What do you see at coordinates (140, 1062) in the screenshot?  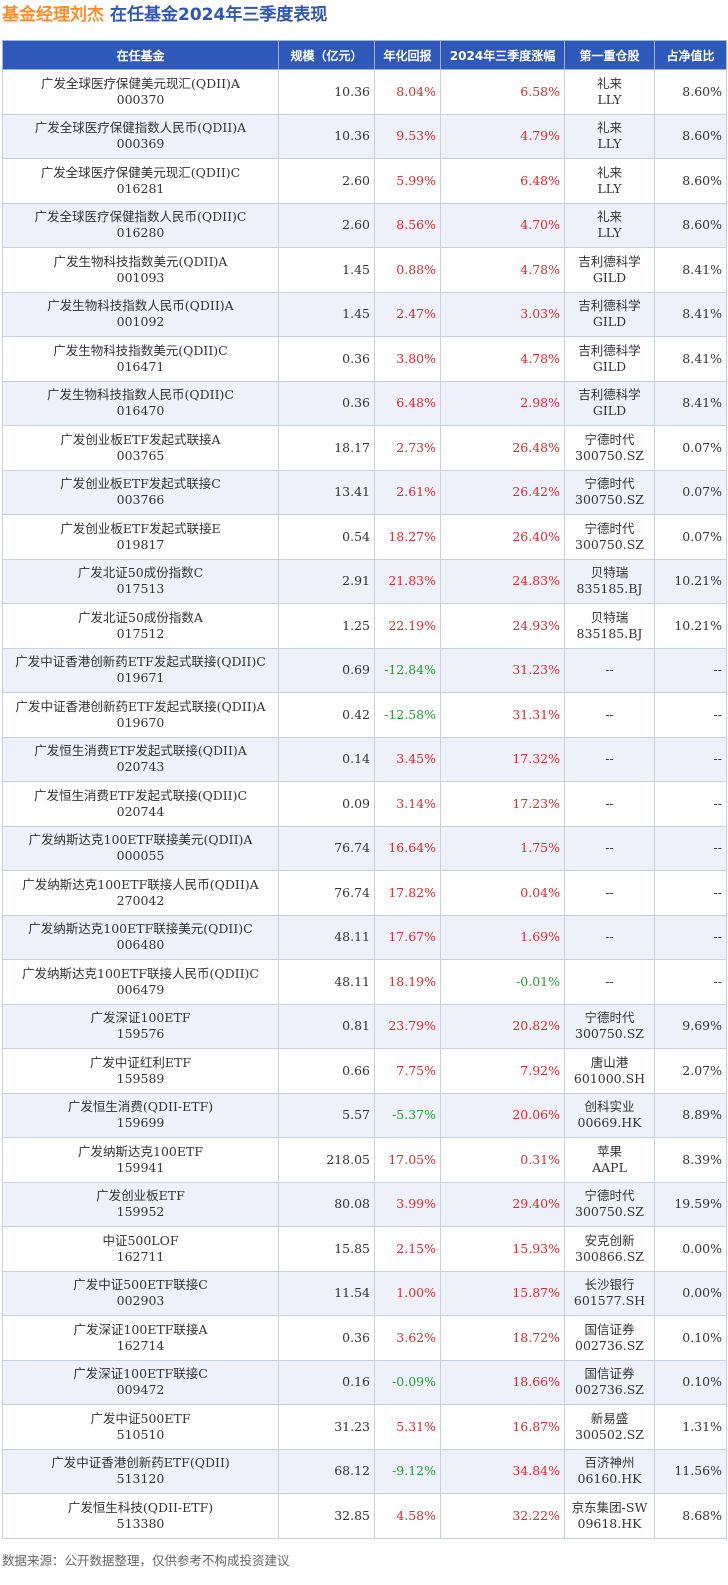 I see `fund-name: 广发中证红利ETF` at bounding box center [140, 1062].